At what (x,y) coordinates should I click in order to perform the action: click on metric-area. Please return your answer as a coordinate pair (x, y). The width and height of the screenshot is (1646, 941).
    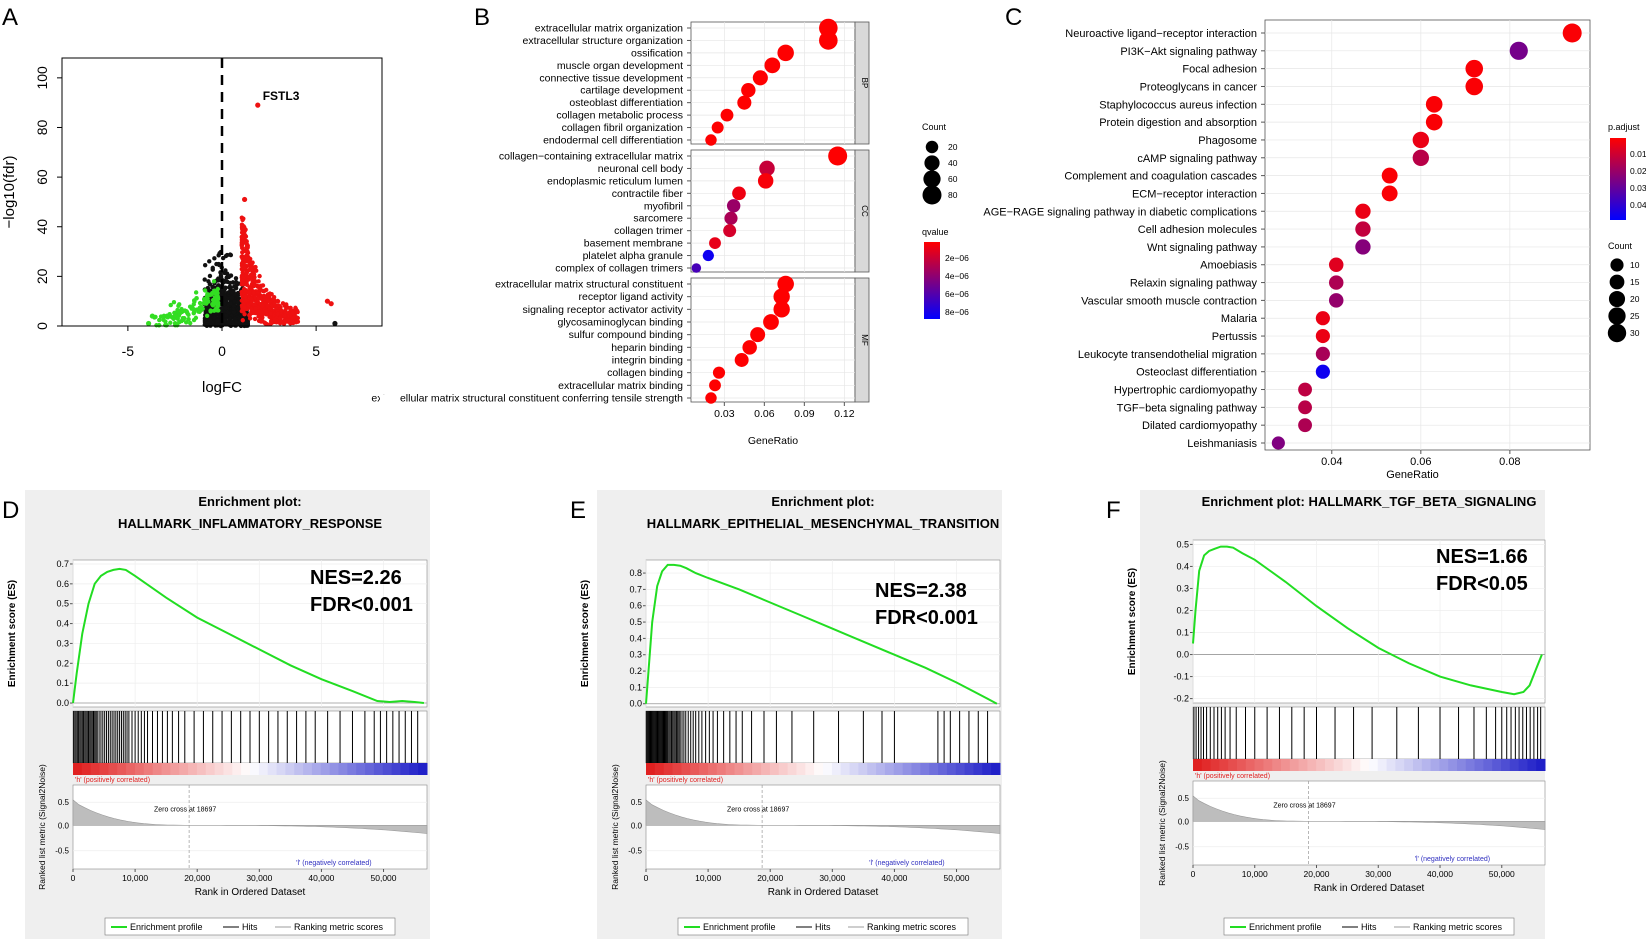
    Looking at the image, I should click on (250, 816).